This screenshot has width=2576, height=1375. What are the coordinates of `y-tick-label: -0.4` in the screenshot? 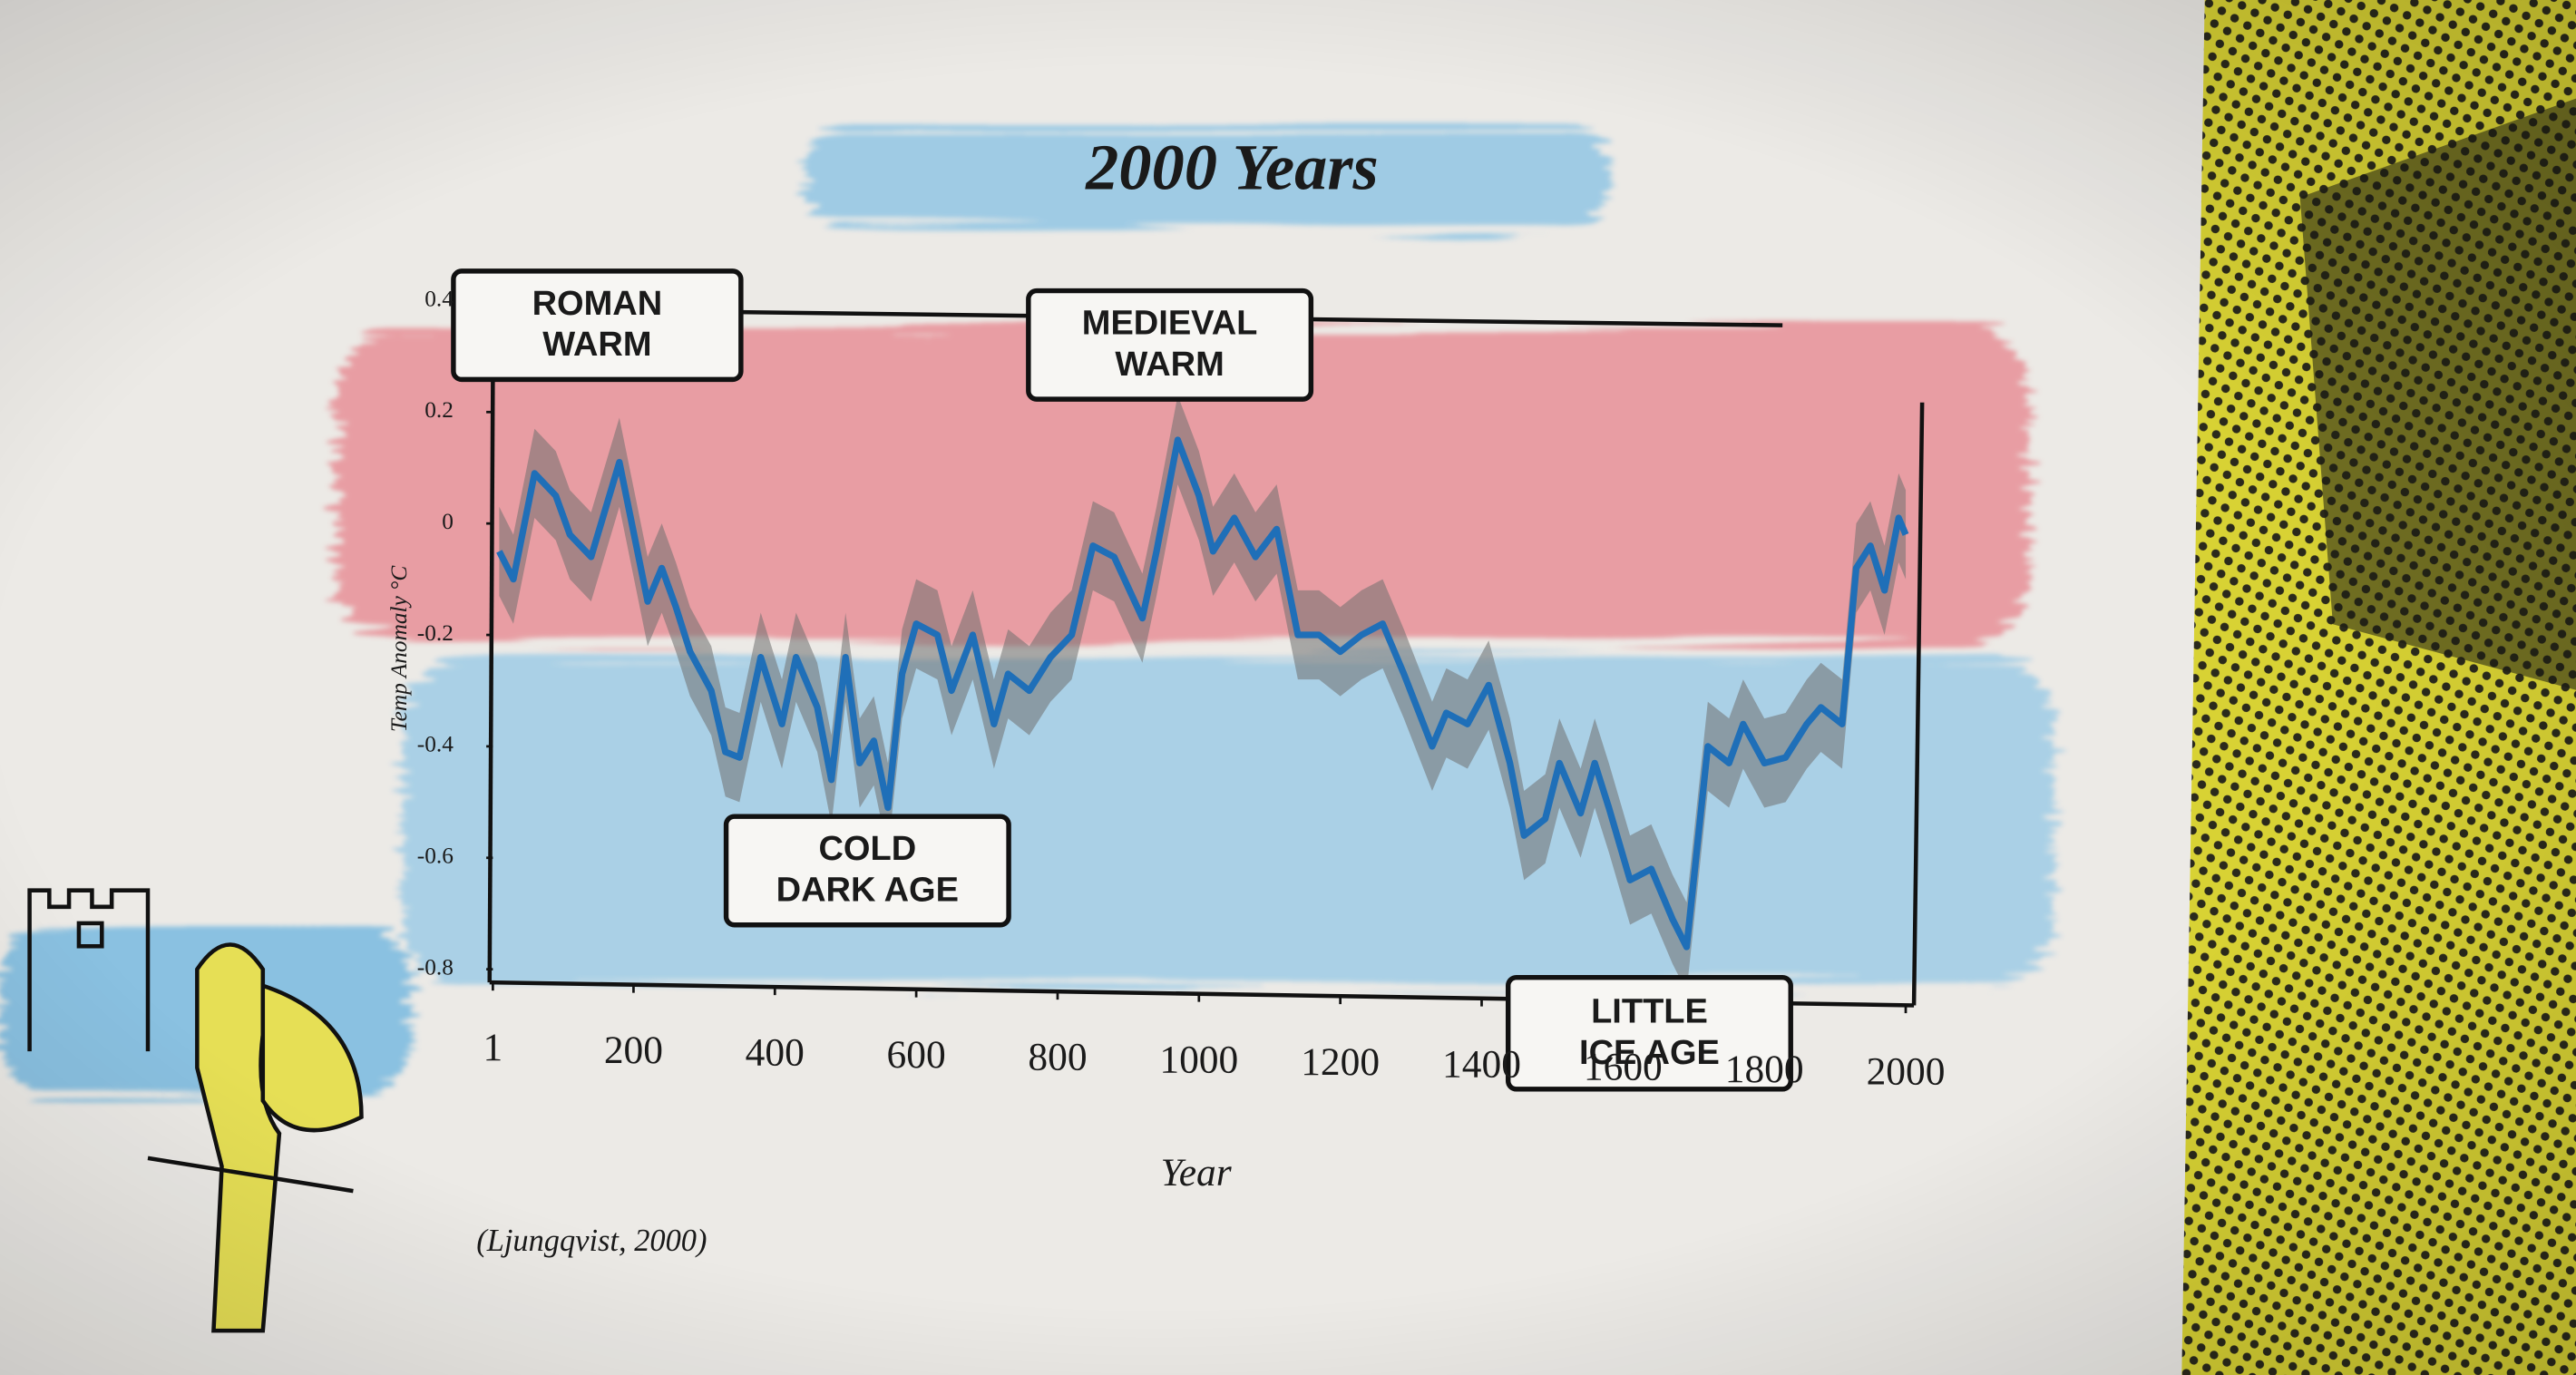 It's located at (435, 744).